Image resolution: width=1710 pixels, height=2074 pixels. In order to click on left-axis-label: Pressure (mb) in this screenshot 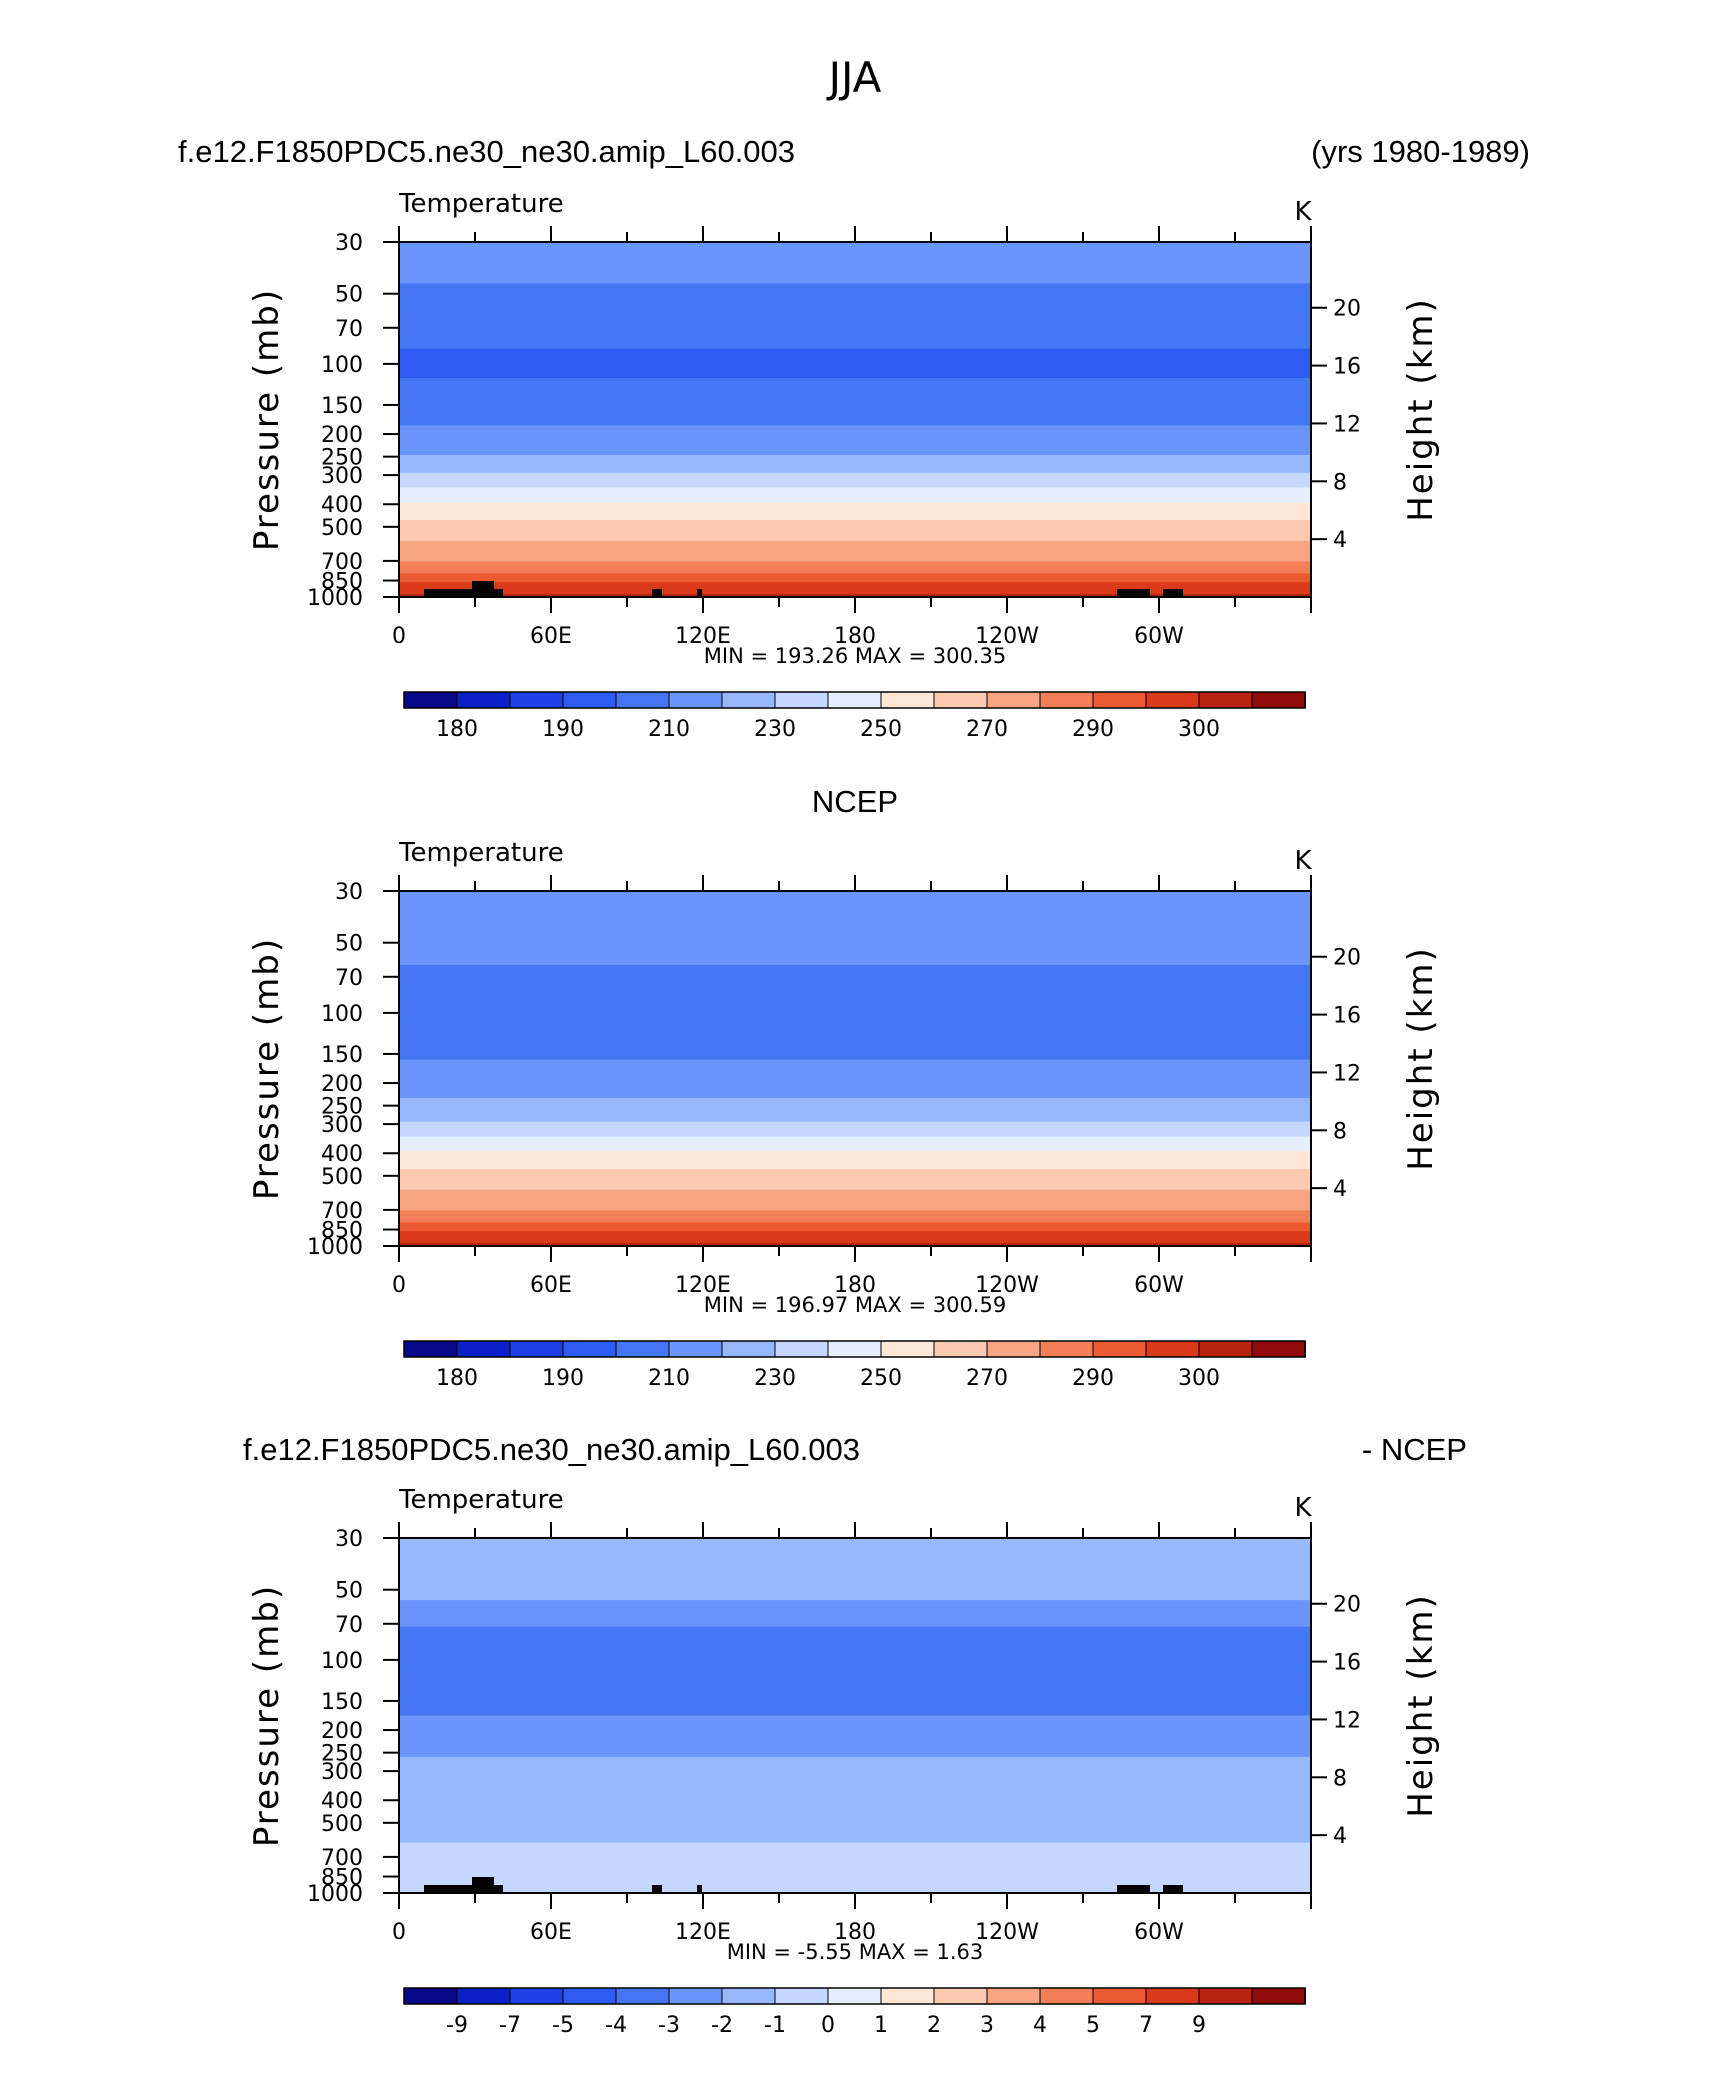, I will do `click(267, 1068)`.